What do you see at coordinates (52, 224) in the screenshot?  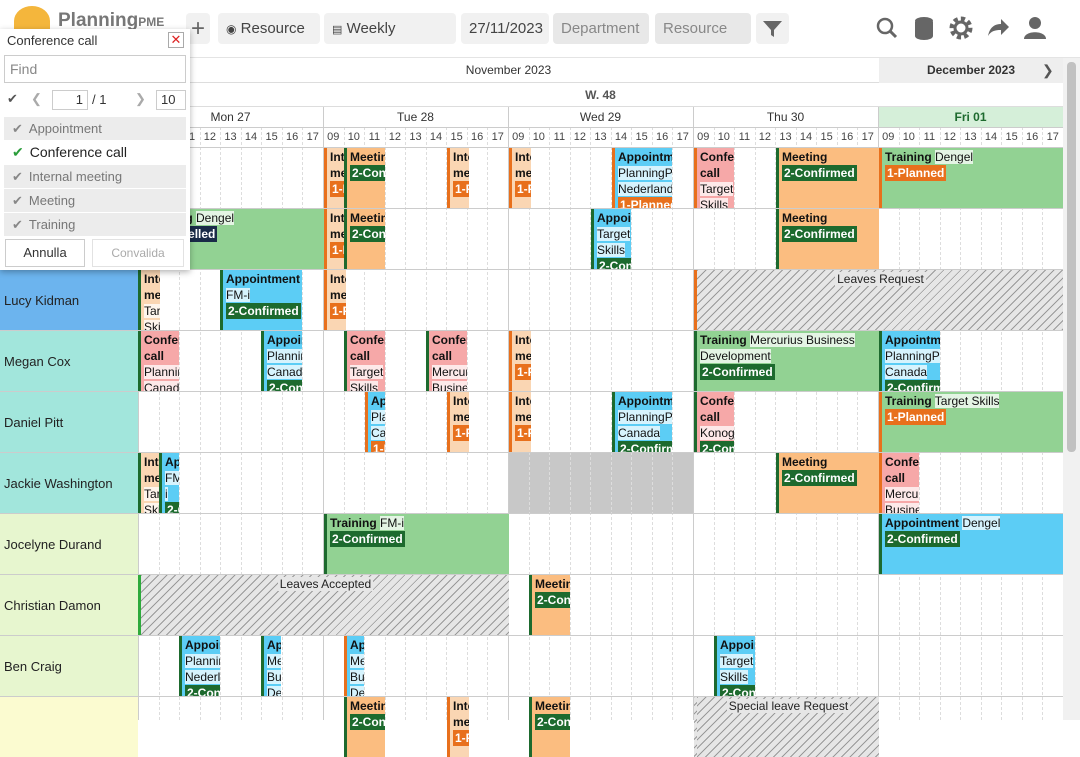 I see `activity-label: Training` at bounding box center [52, 224].